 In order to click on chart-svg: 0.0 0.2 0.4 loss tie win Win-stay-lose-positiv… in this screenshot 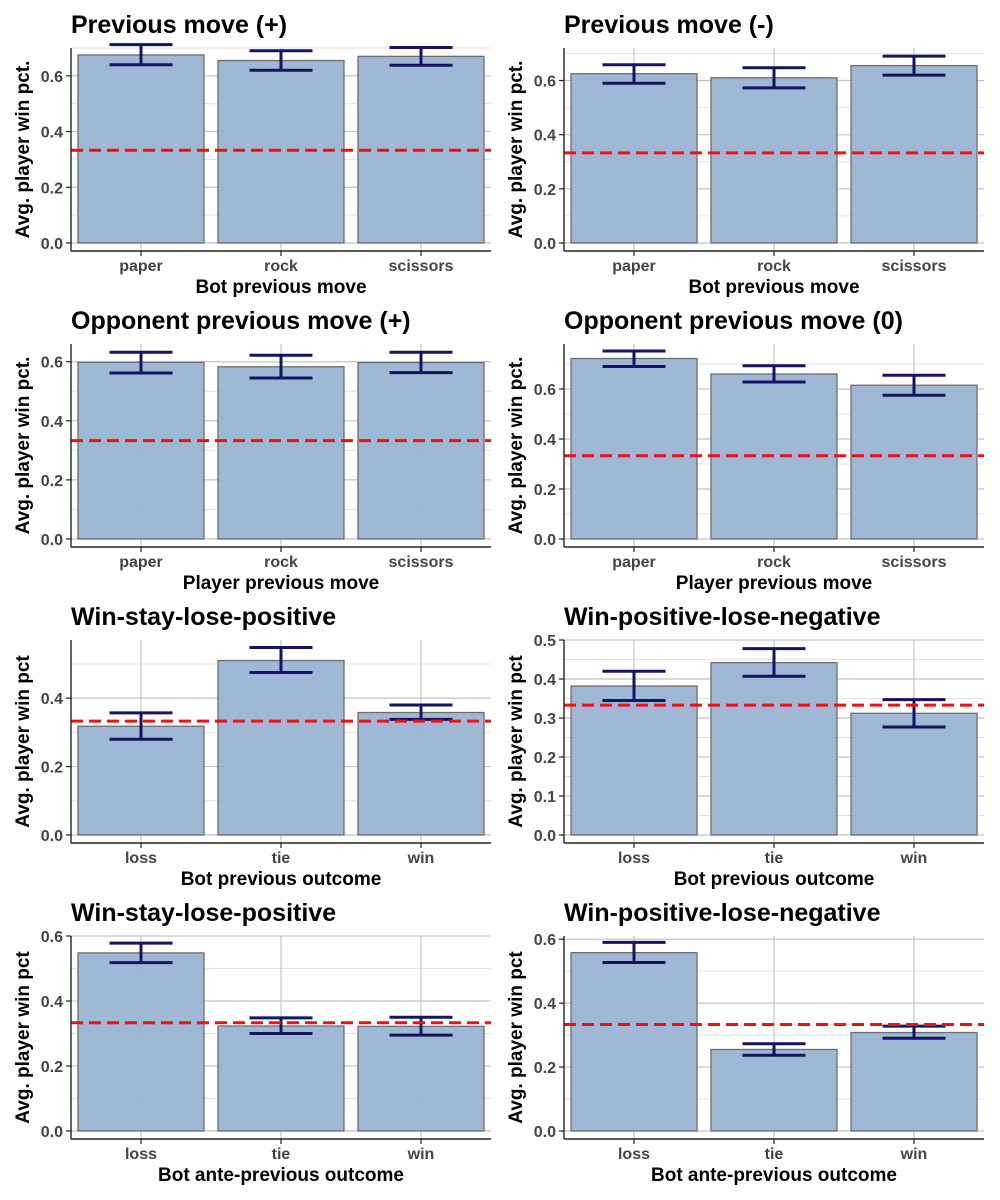, I will do `click(252, 746)`.